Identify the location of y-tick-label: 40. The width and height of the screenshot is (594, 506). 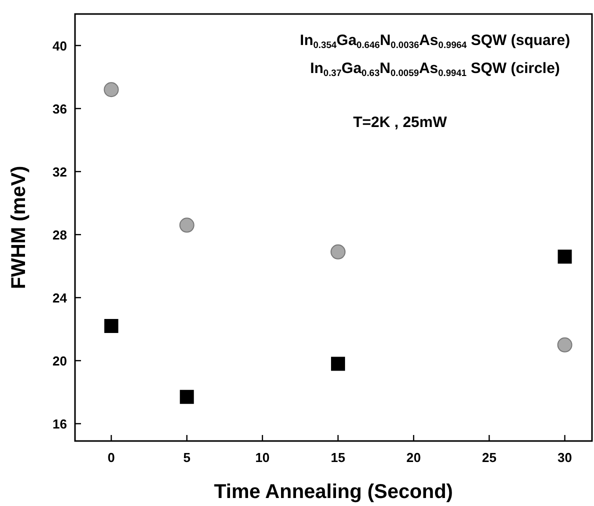
(59, 46).